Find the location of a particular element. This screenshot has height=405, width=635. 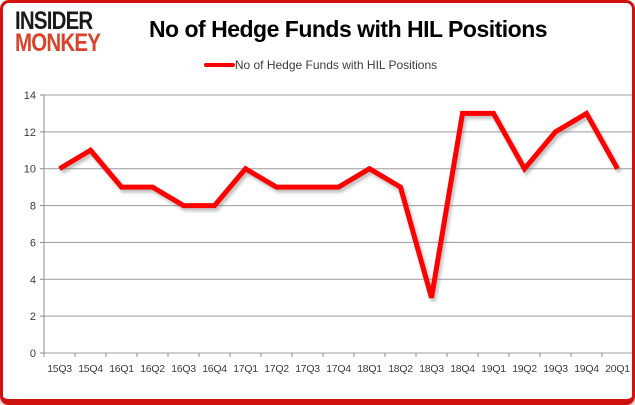

y-axis-label: 12 is located at coordinates (30, 133).